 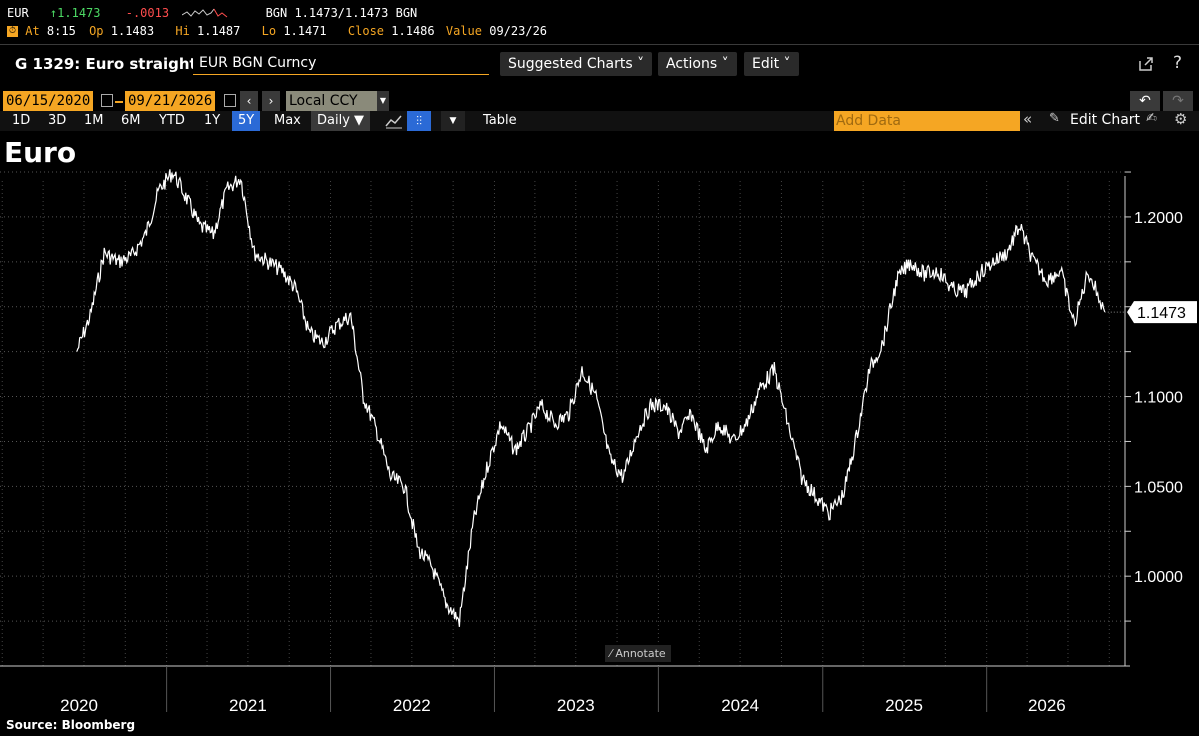 What do you see at coordinates (287, 120) in the screenshot?
I see `range-max-button: Max` at bounding box center [287, 120].